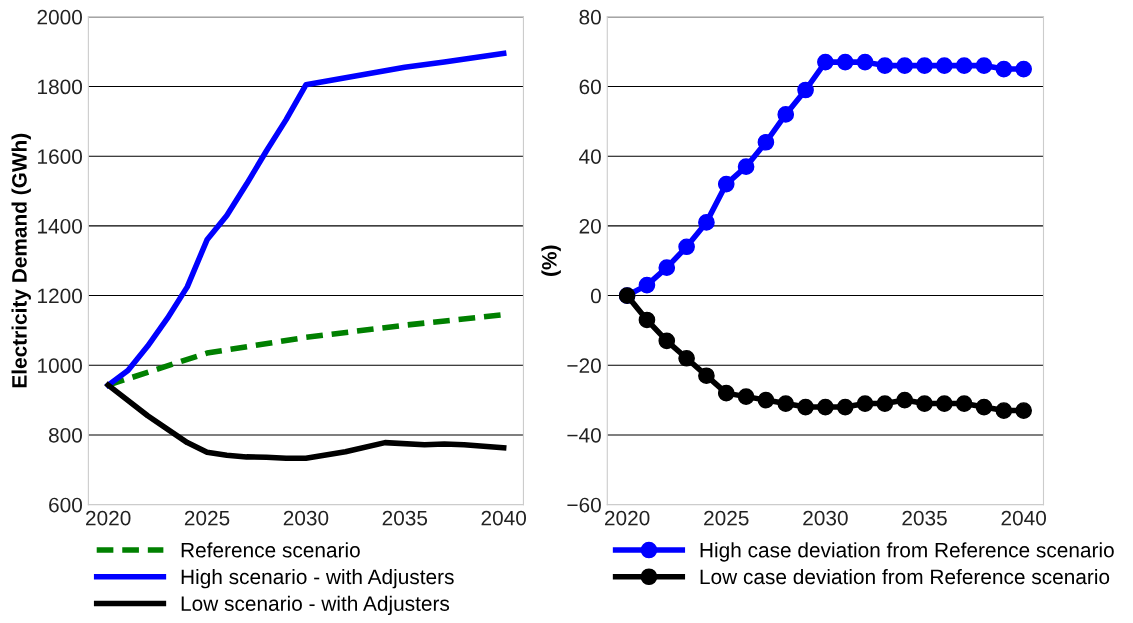  Describe the element at coordinates (21, 260) in the screenshot. I see `y-axis-title: Electricity Demand (GWh)` at that location.